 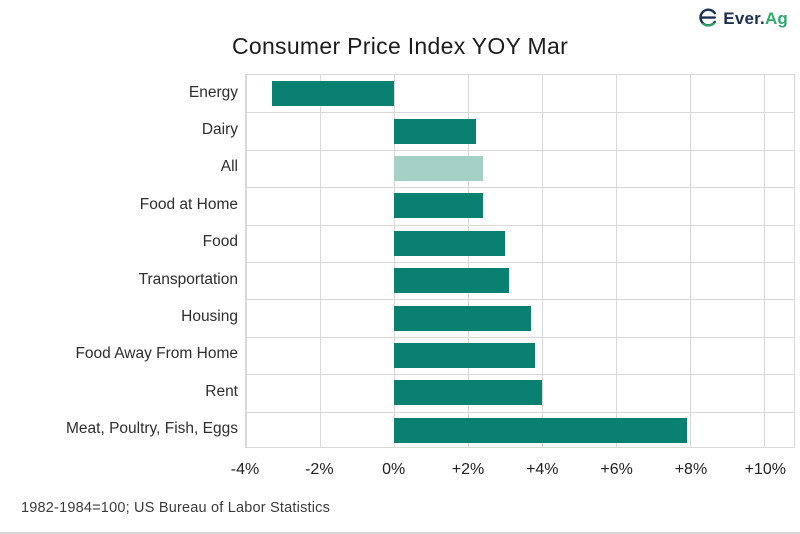 What do you see at coordinates (221, 391) in the screenshot?
I see `category-label: Rent` at bounding box center [221, 391].